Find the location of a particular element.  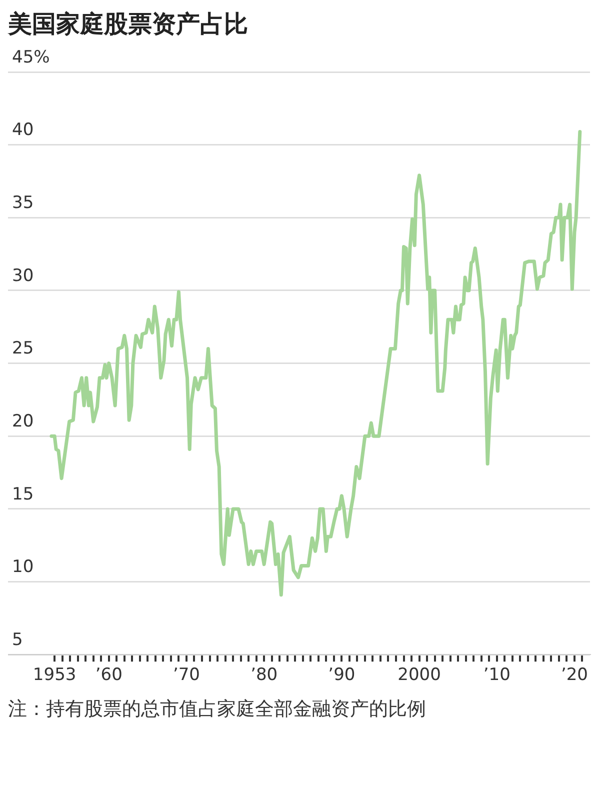

y-tick-label: 25 is located at coordinates (23, 348).